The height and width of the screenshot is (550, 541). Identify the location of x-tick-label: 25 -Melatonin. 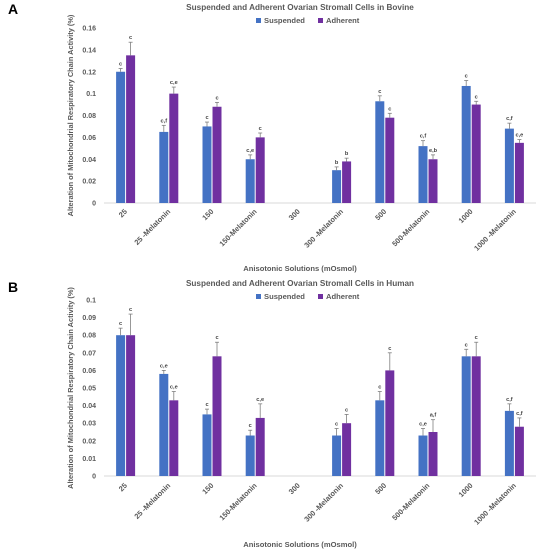
(152, 227).